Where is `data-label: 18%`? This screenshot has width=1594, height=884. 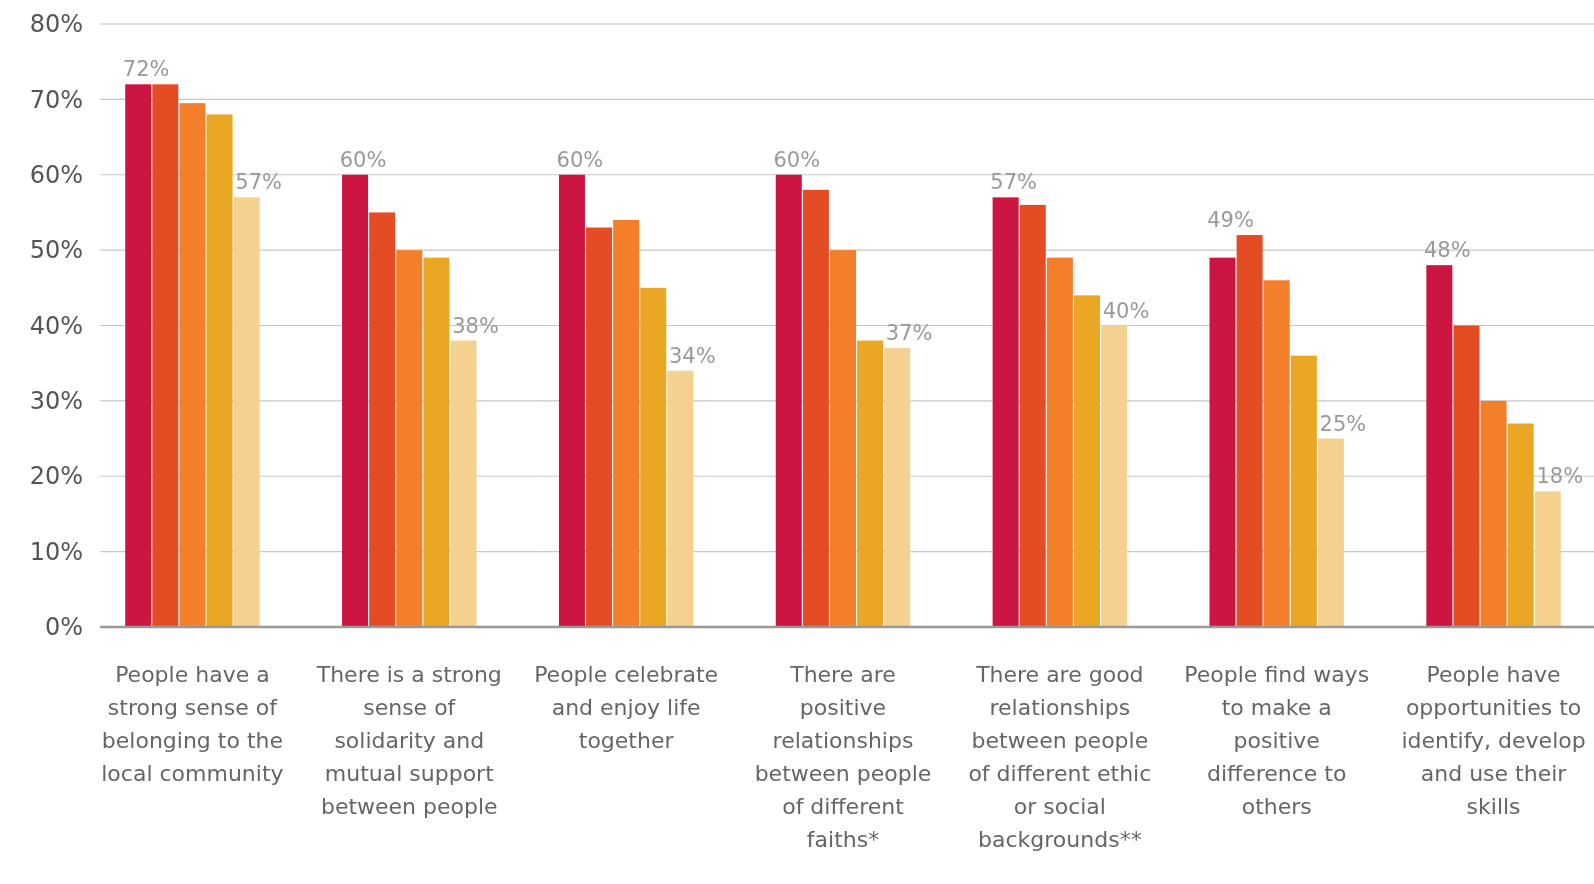 data-label: 18% is located at coordinates (1560, 476).